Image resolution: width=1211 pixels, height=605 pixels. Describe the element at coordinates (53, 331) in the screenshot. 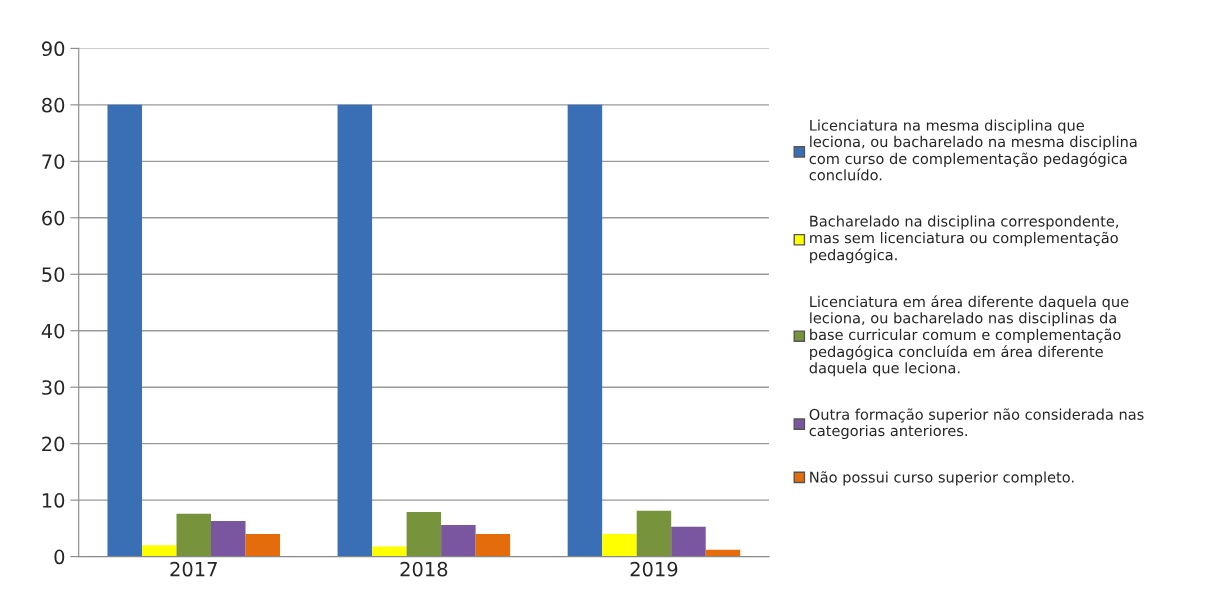

I see `y-tick-label: 40` at that location.